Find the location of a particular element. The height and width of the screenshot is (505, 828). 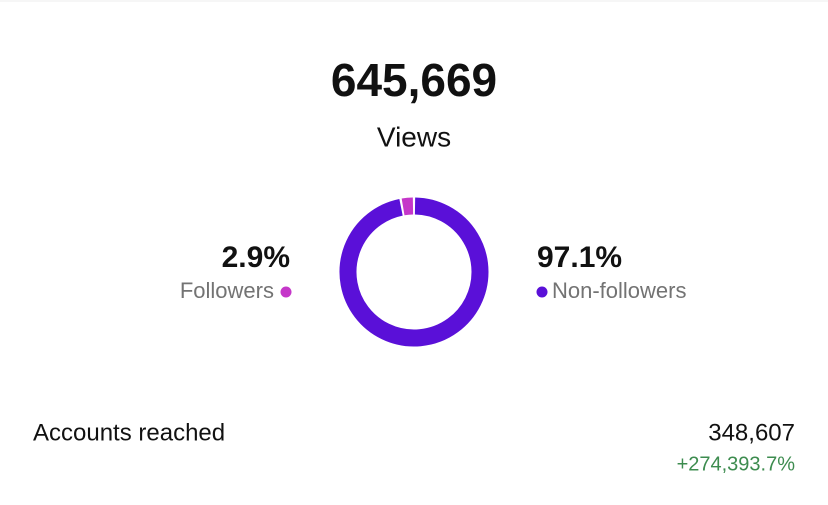

metric-value: 348,607 is located at coordinates (751, 432).